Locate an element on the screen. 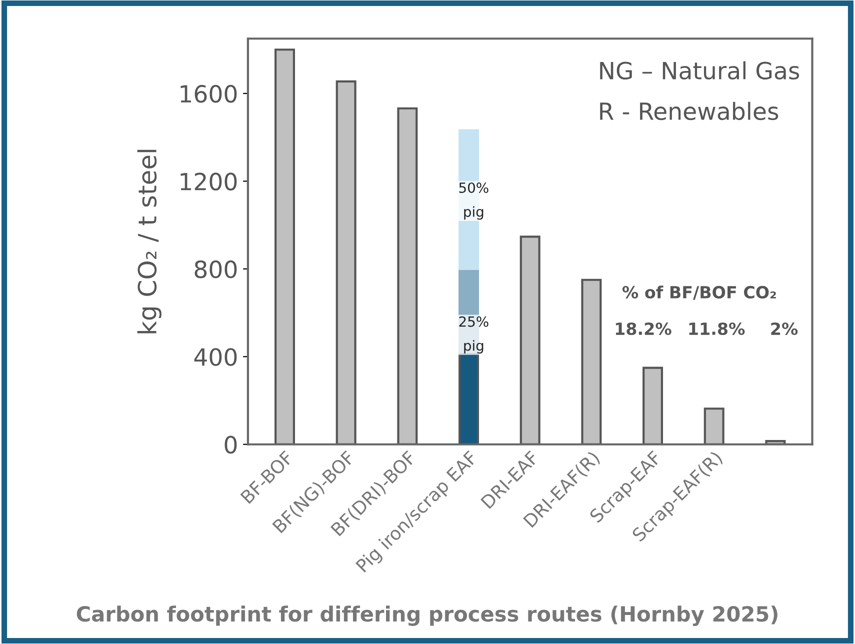 The image size is (855, 644). annotation: 25% pig is located at coordinates (473, 335).